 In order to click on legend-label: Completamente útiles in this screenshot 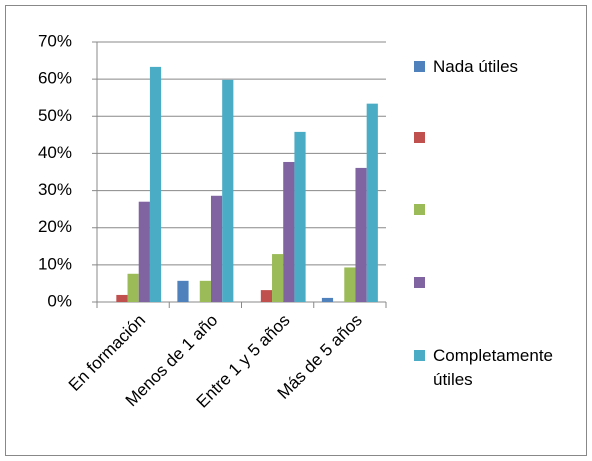, I will do `click(493, 367)`.